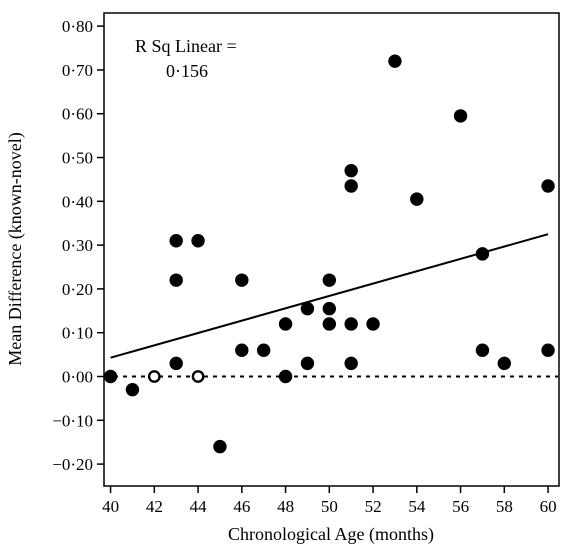  What do you see at coordinates (199, 506) in the screenshot?
I see `x-tick-label: 44` at bounding box center [199, 506].